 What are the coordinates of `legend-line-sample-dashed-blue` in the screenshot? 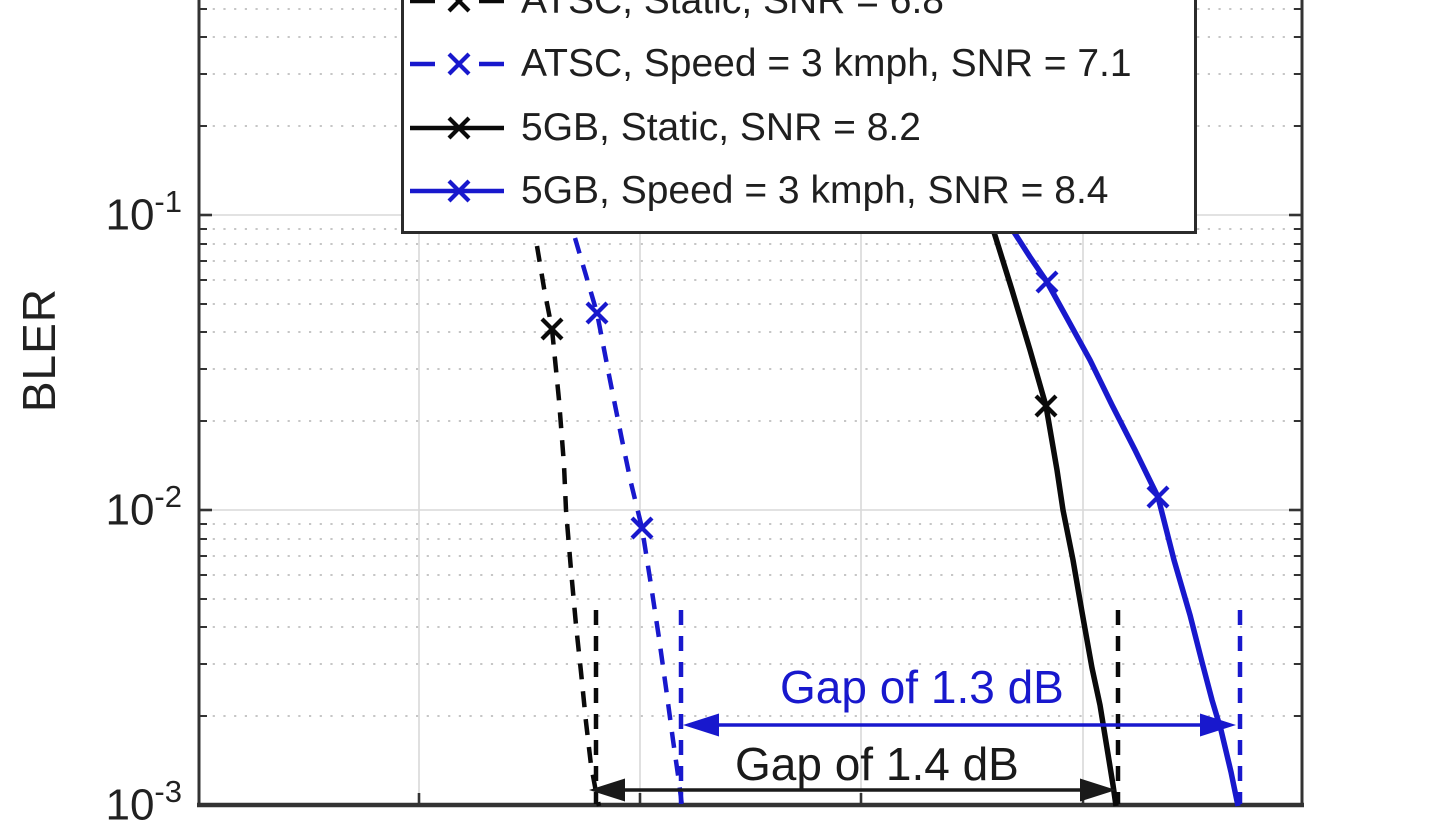 It's located at (457, 64).